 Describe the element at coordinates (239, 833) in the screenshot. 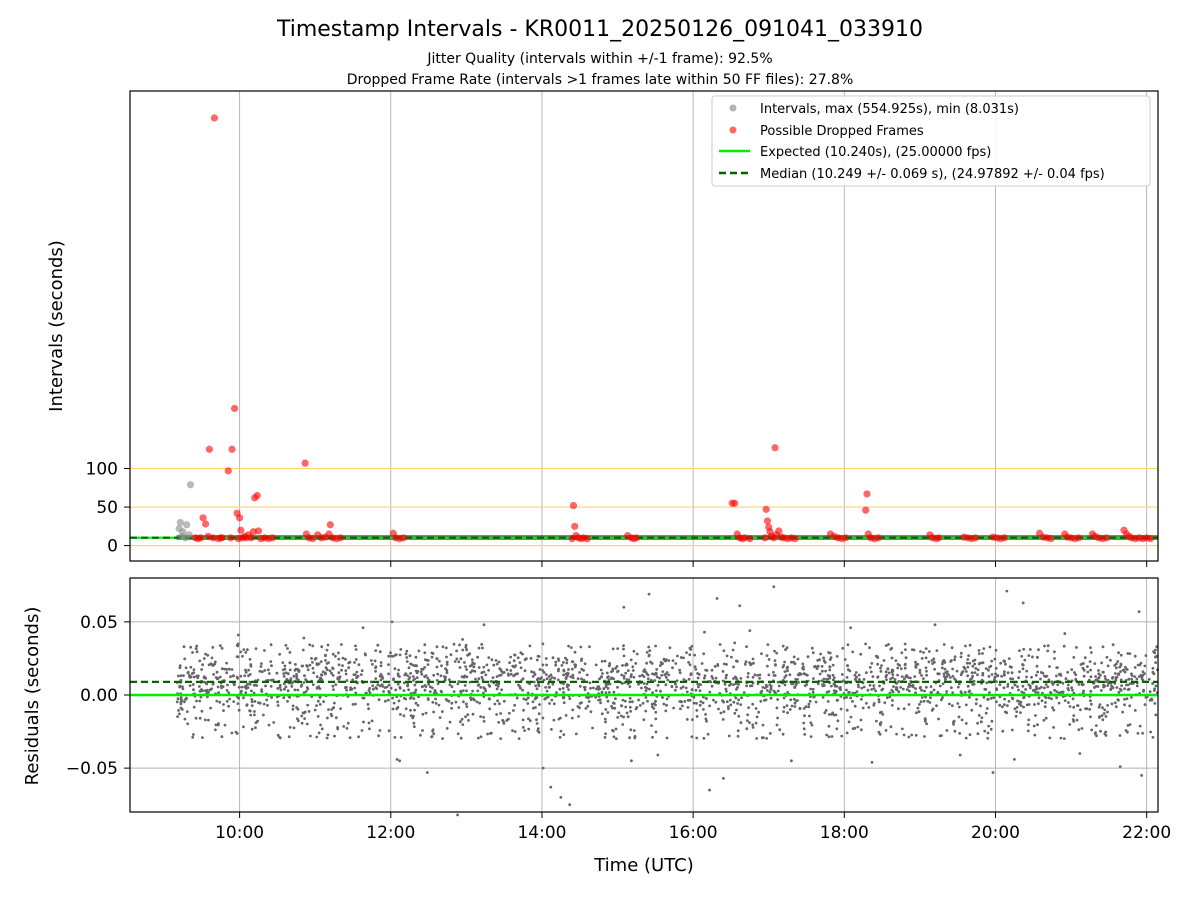

I see `x-tick-label: 10:00` at that location.